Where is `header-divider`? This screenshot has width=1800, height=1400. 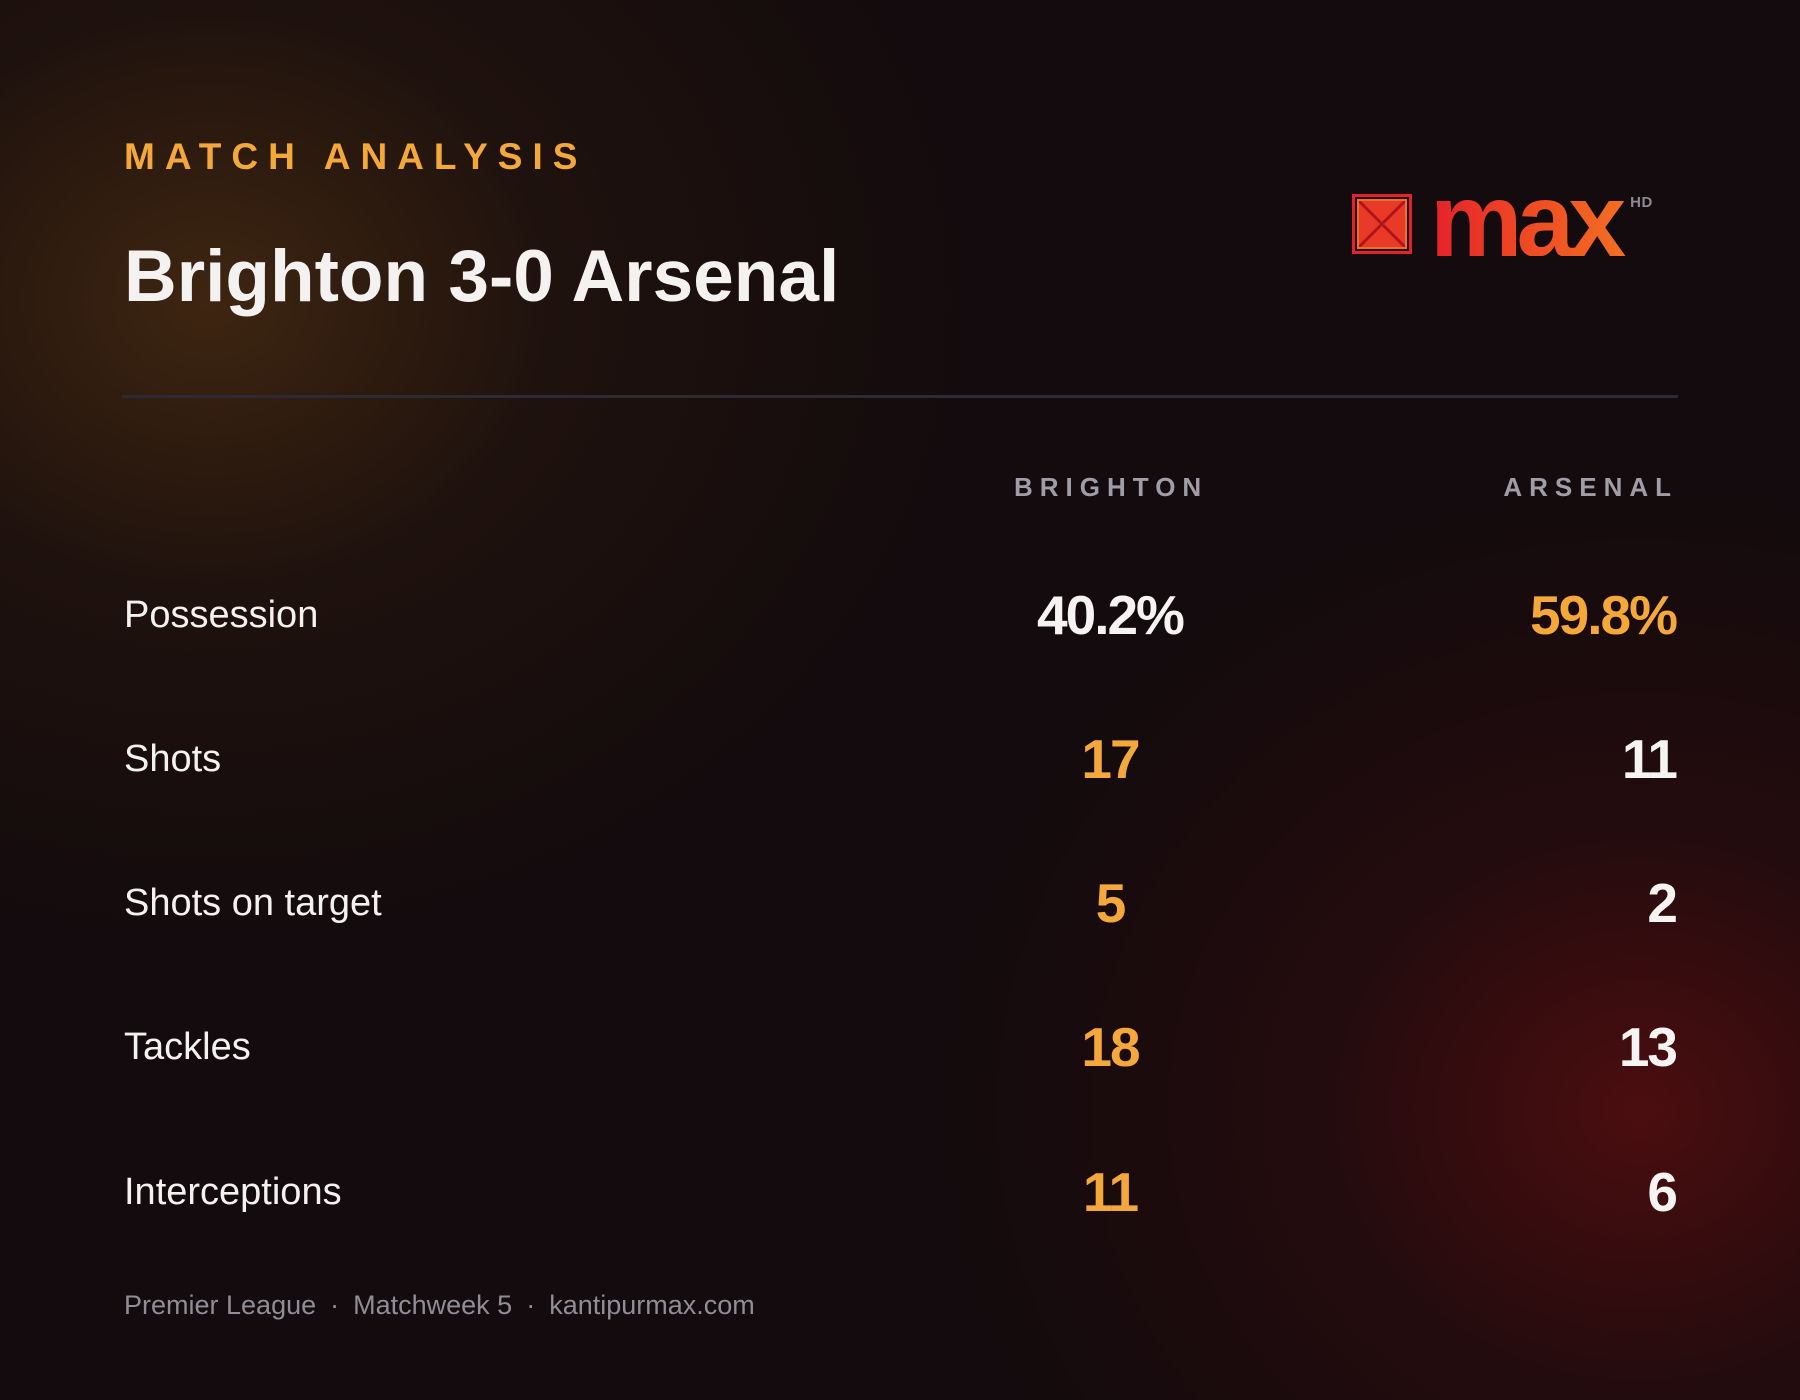 header-divider is located at coordinates (900, 396).